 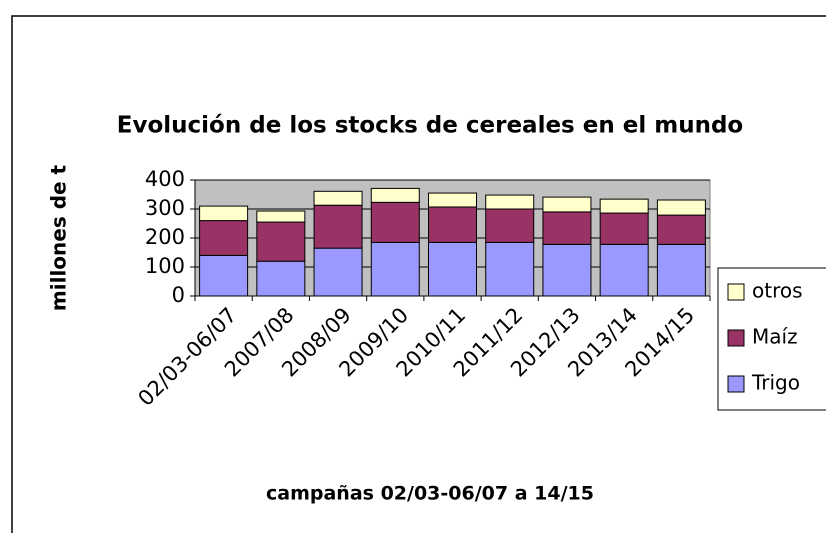 What do you see at coordinates (178, 295) in the screenshot?
I see `y-tick-label: 0` at bounding box center [178, 295].